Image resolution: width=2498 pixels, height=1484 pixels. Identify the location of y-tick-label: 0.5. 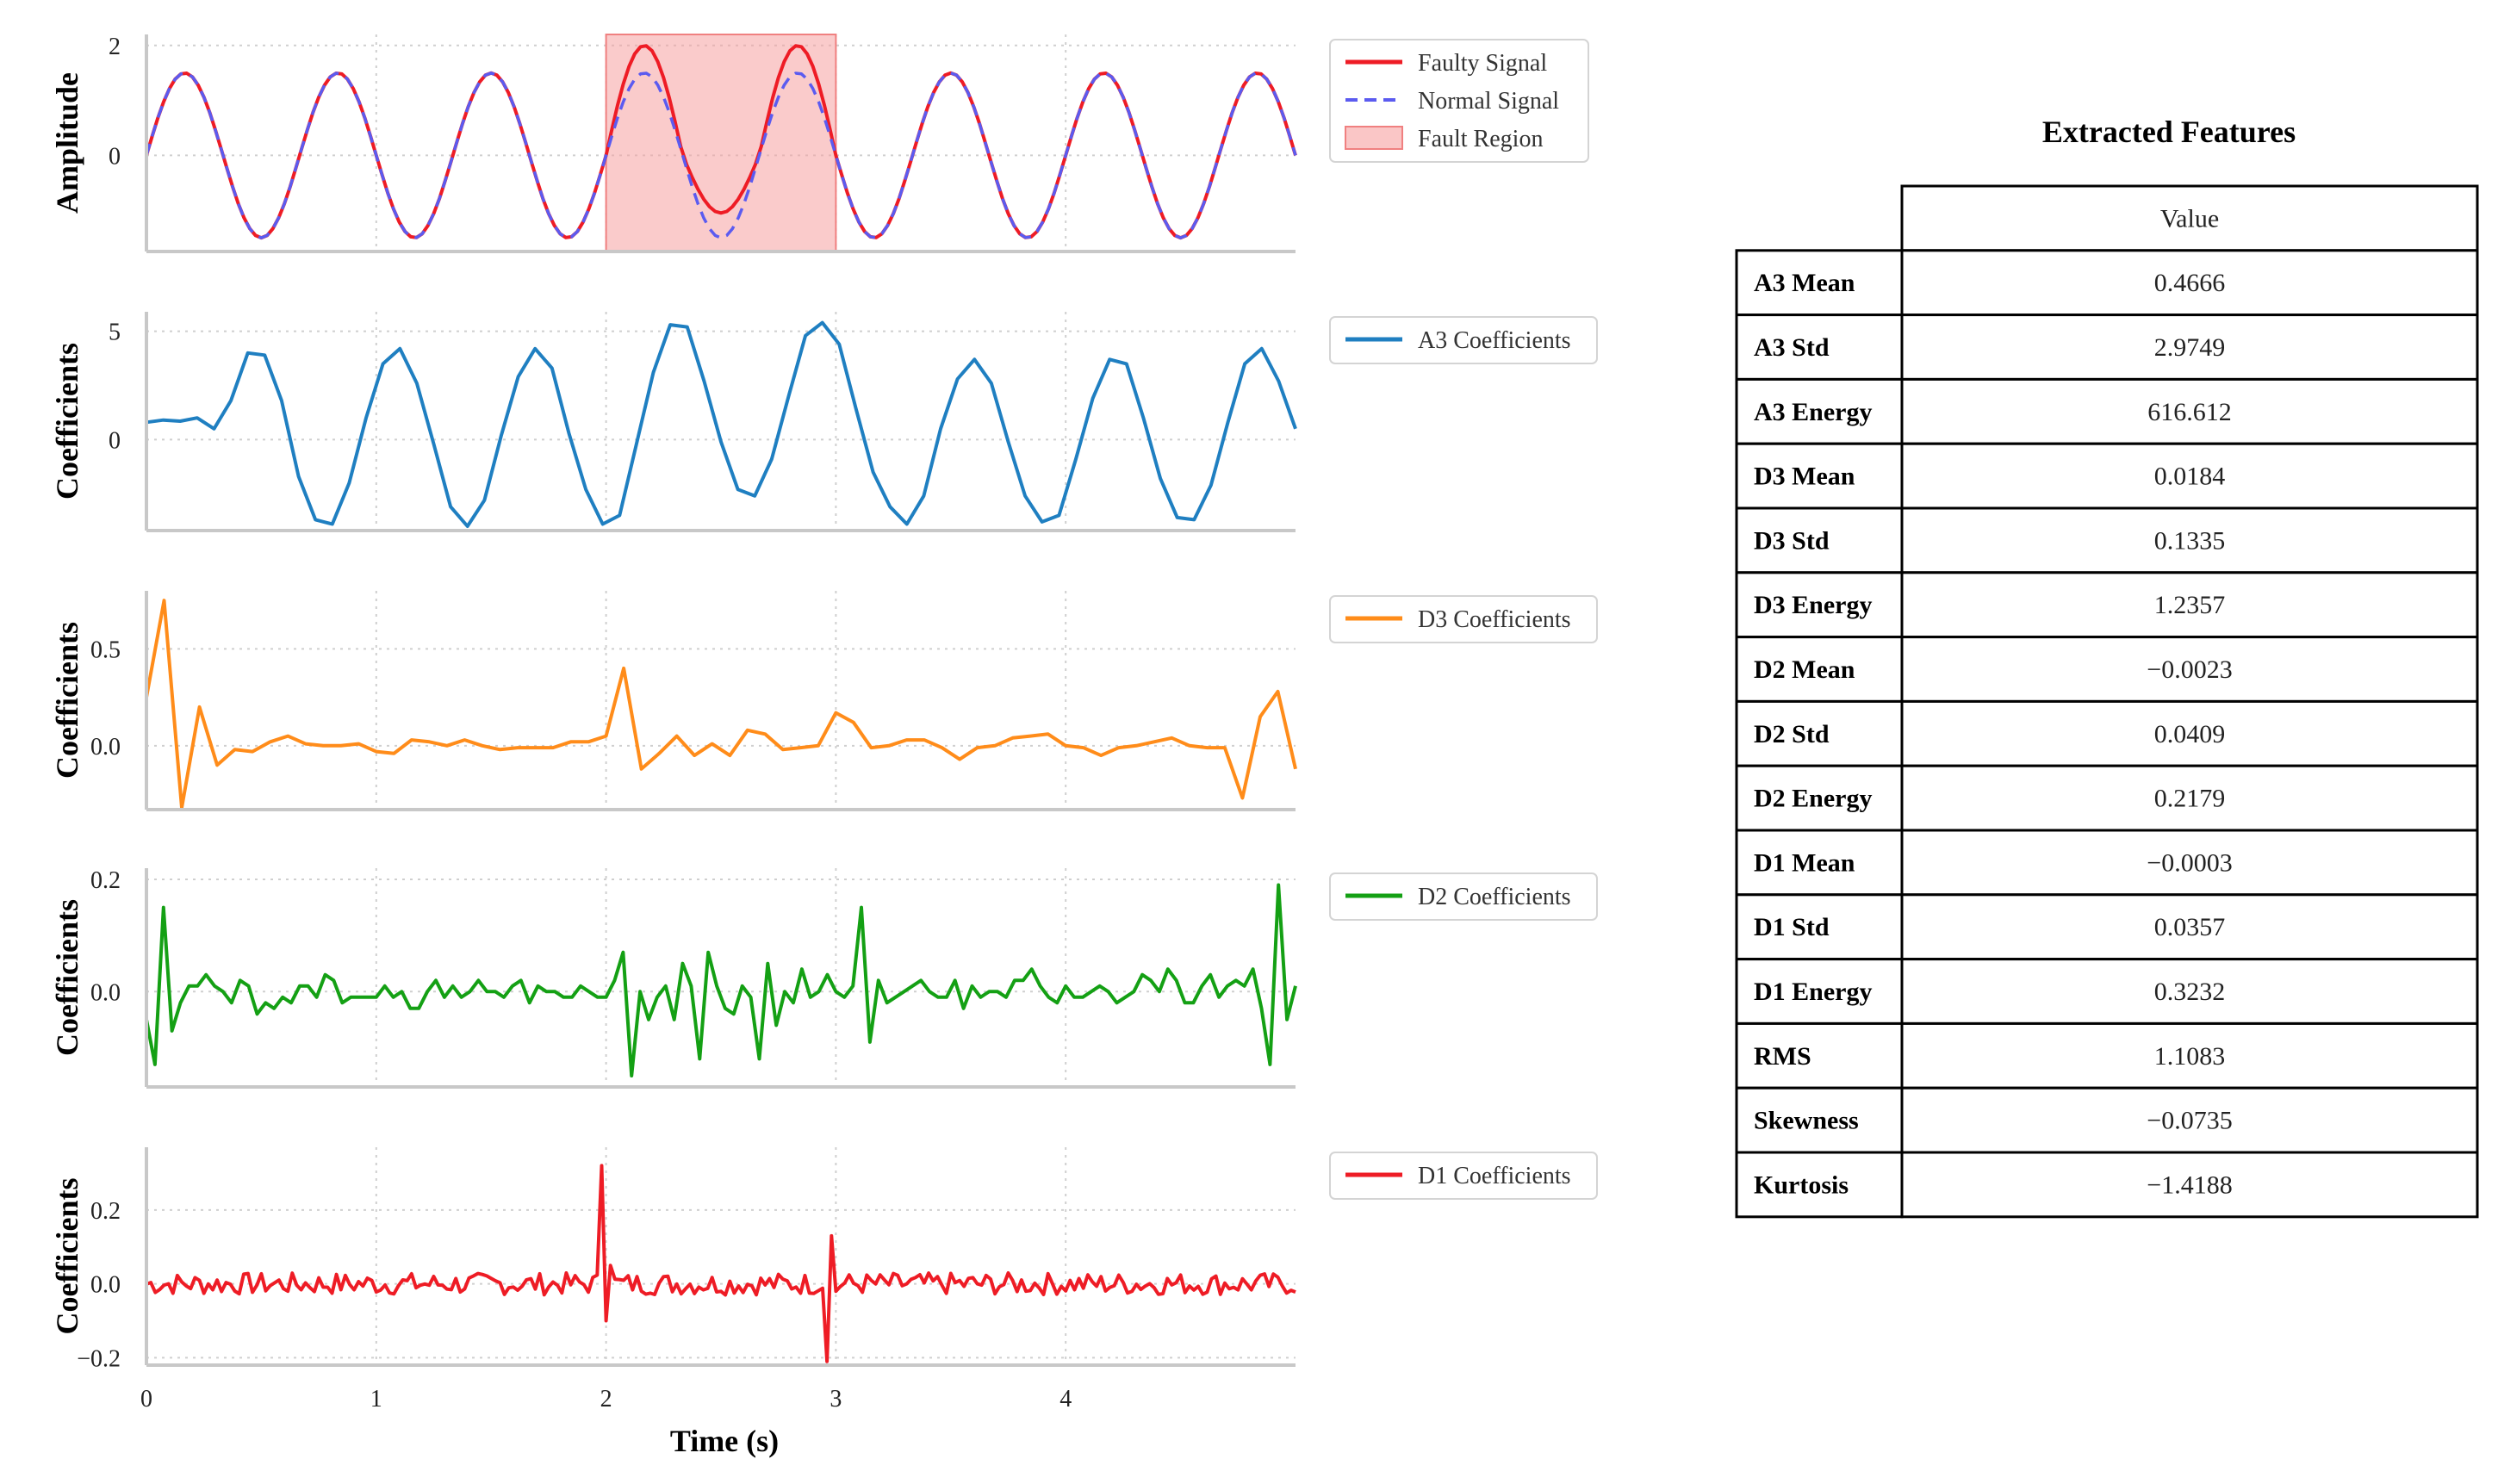
(106, 649).